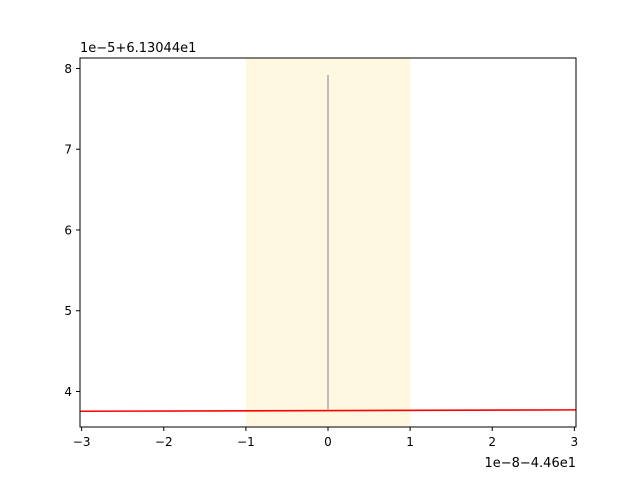  I want to click on x-tick-label: 0, so click(328, 442).